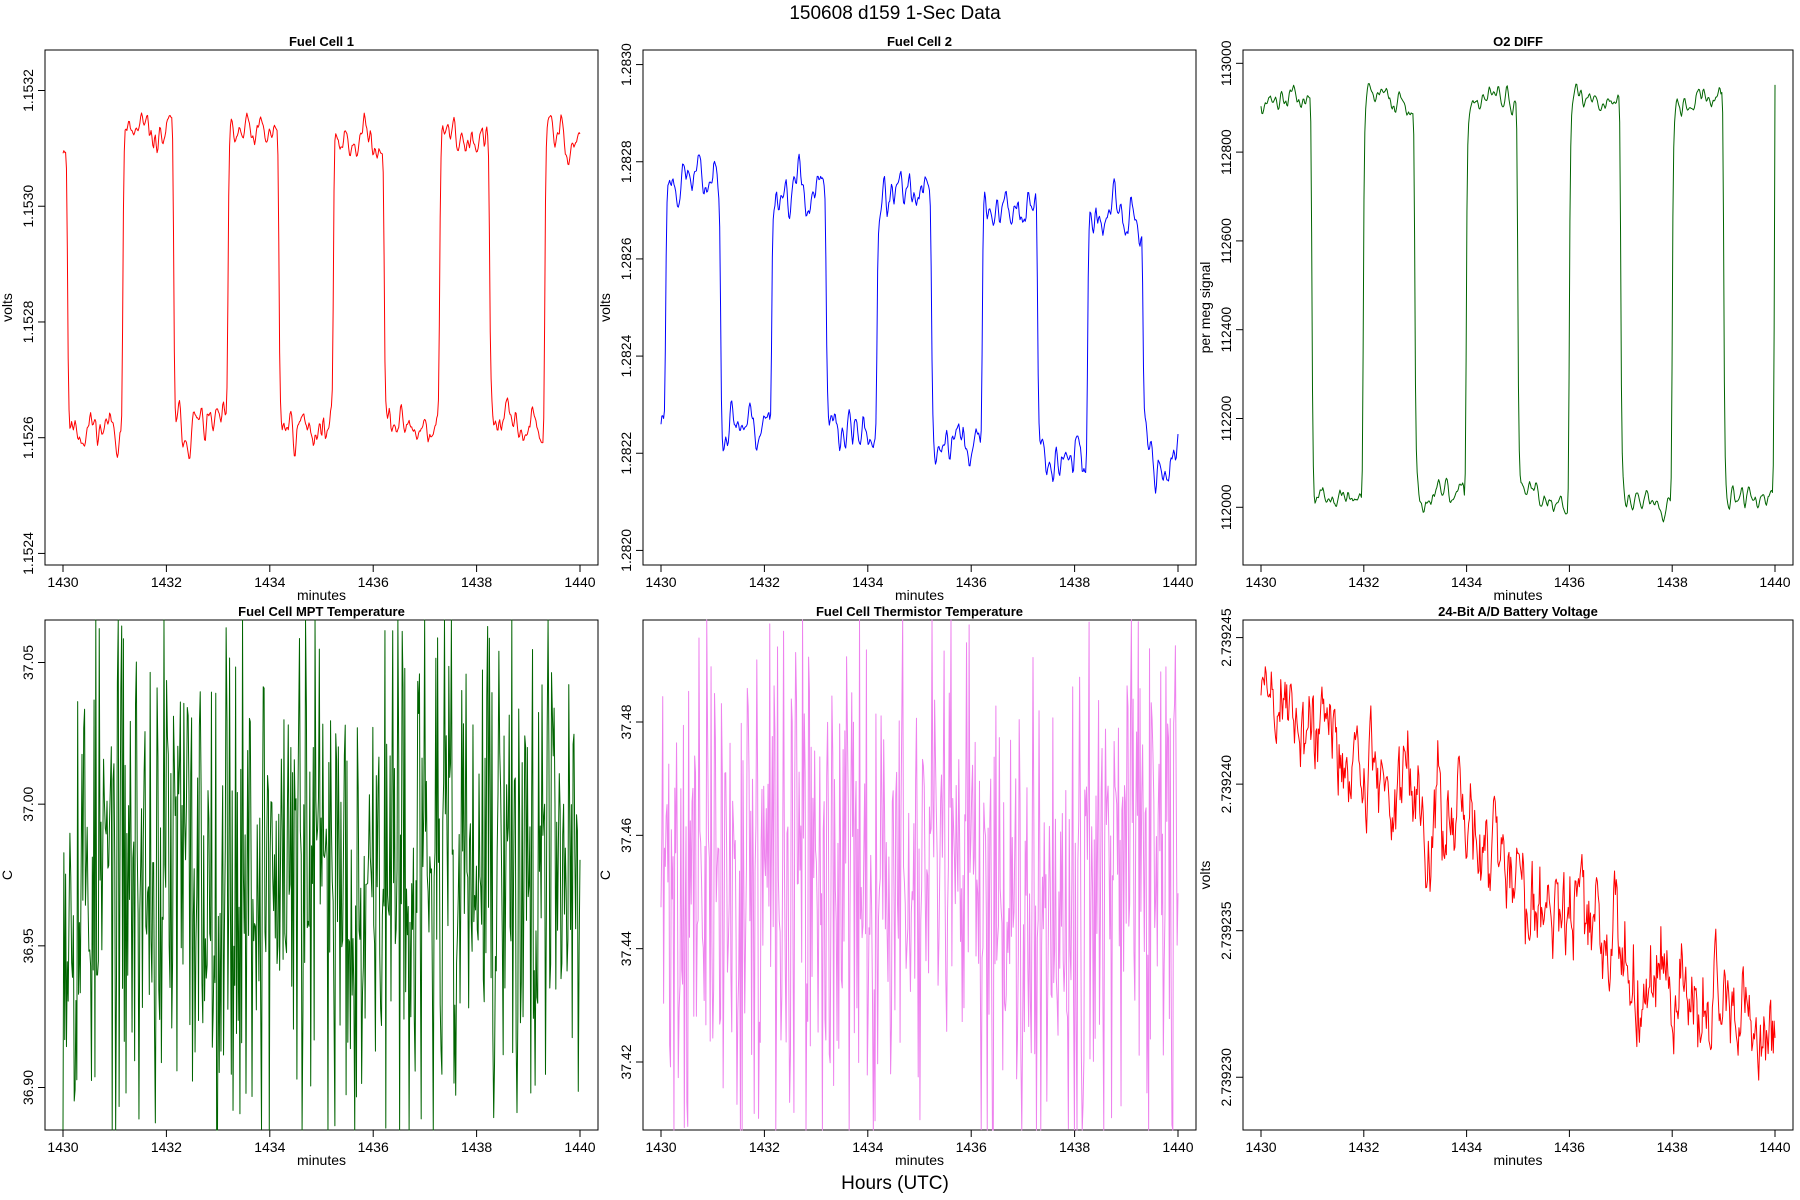 The image size is (1800, 1200). What do you see at coordinates (28, 437) in the screenshot?
I see `y-tick-label: 1.1526` at bounding box center [28, 437].